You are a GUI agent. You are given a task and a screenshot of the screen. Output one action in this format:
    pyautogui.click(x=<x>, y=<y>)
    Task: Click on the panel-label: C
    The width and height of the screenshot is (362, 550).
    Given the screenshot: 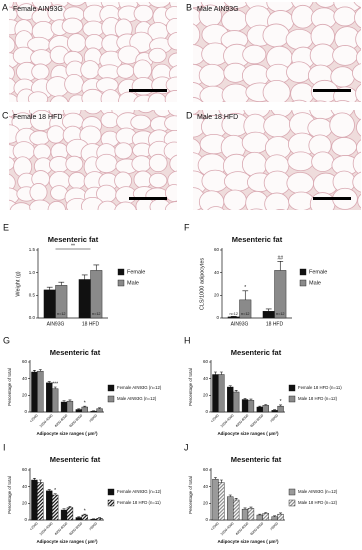 What is the action you would take?
    pyautogui.click(x=5, y=115)
    